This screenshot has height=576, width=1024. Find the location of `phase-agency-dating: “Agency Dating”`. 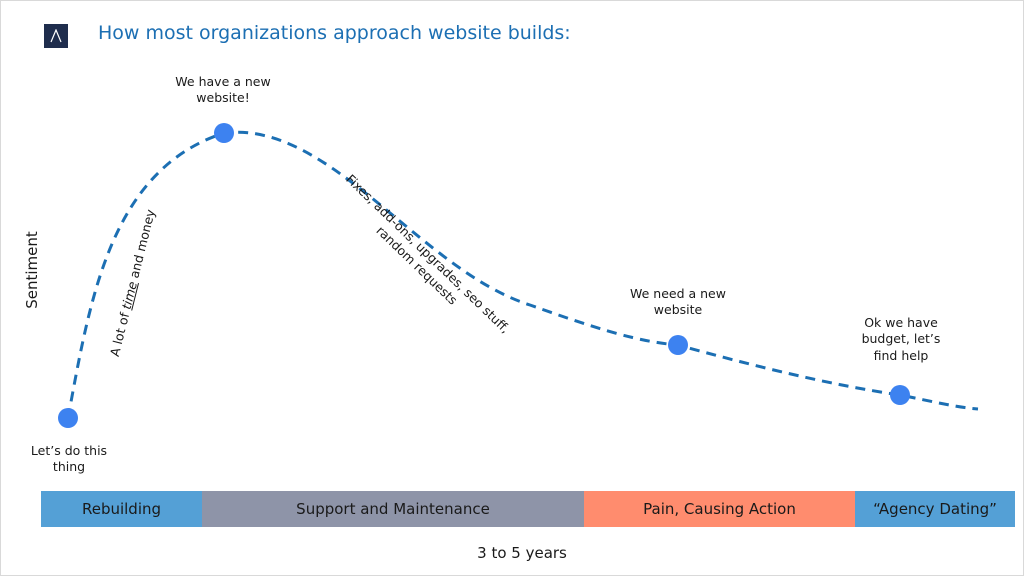

phase-agency-dating: “Agency Dating” is located at coordinates (935, 509).